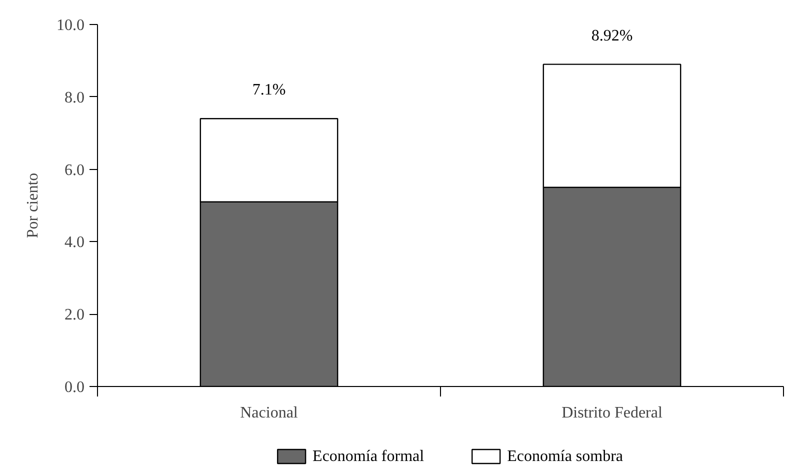  Describe the element at coordinates (612, 413) in the screenshot. I see `x-tick-label: Distrito Federal` at that location.